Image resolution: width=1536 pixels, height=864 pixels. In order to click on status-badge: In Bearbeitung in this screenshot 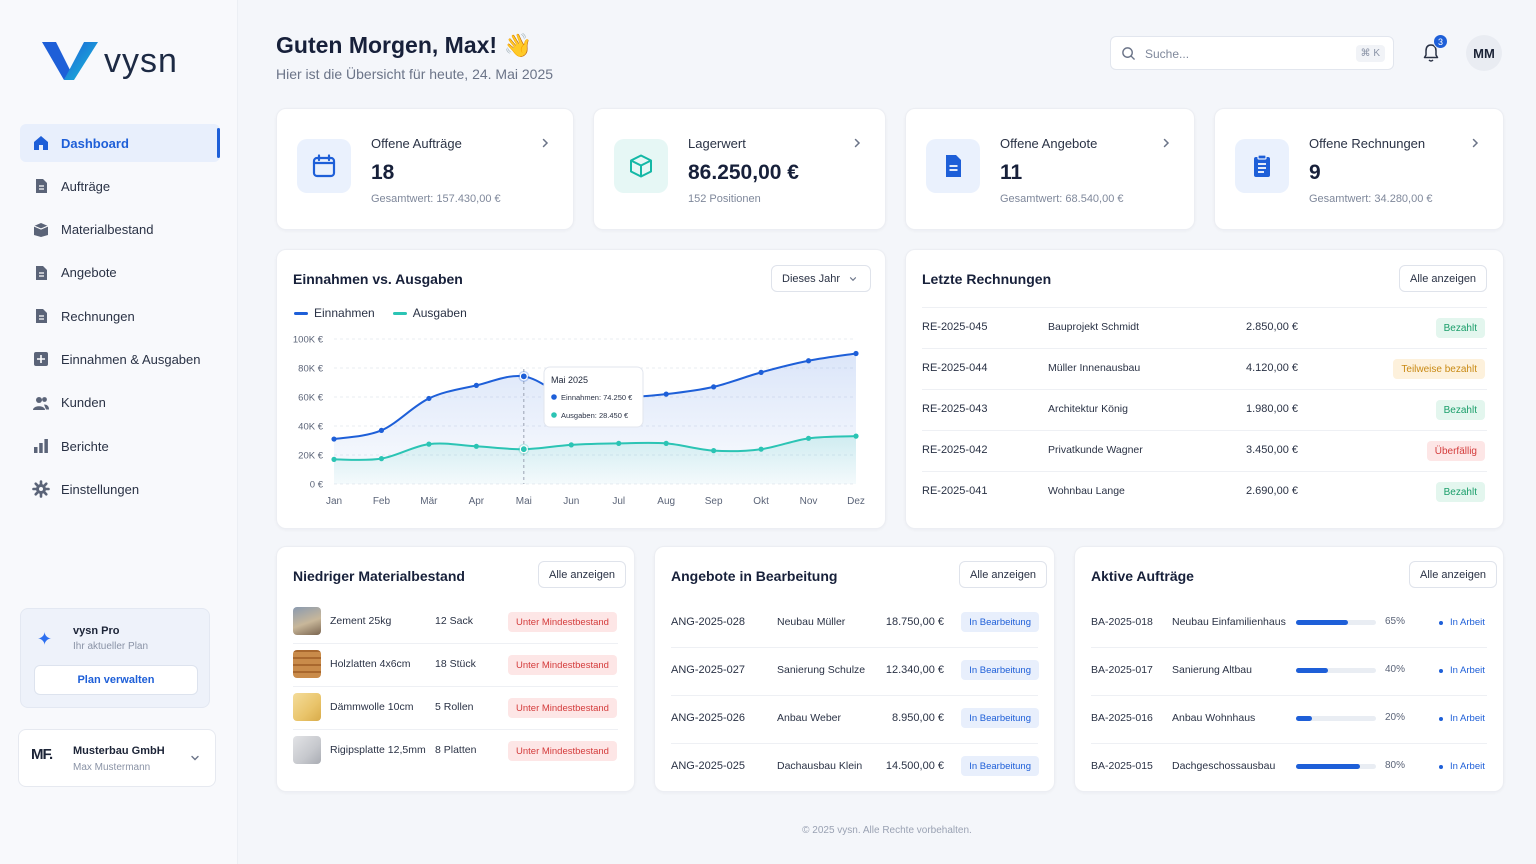, I will do `click(1000, 622)`.